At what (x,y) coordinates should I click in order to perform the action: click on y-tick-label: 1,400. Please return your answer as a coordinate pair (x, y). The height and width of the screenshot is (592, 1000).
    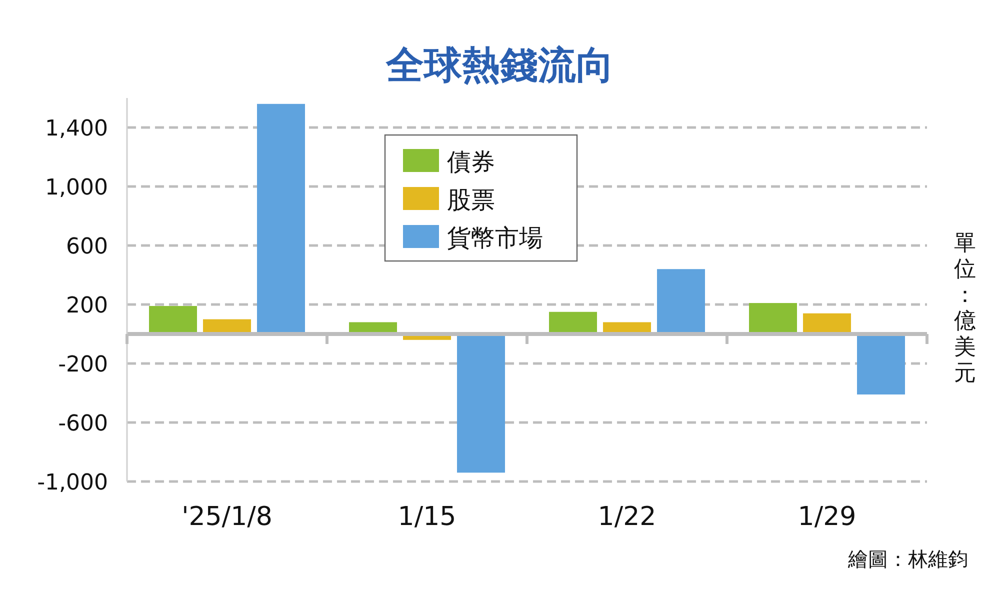
    Looking at the image, I should click on (76, 129).